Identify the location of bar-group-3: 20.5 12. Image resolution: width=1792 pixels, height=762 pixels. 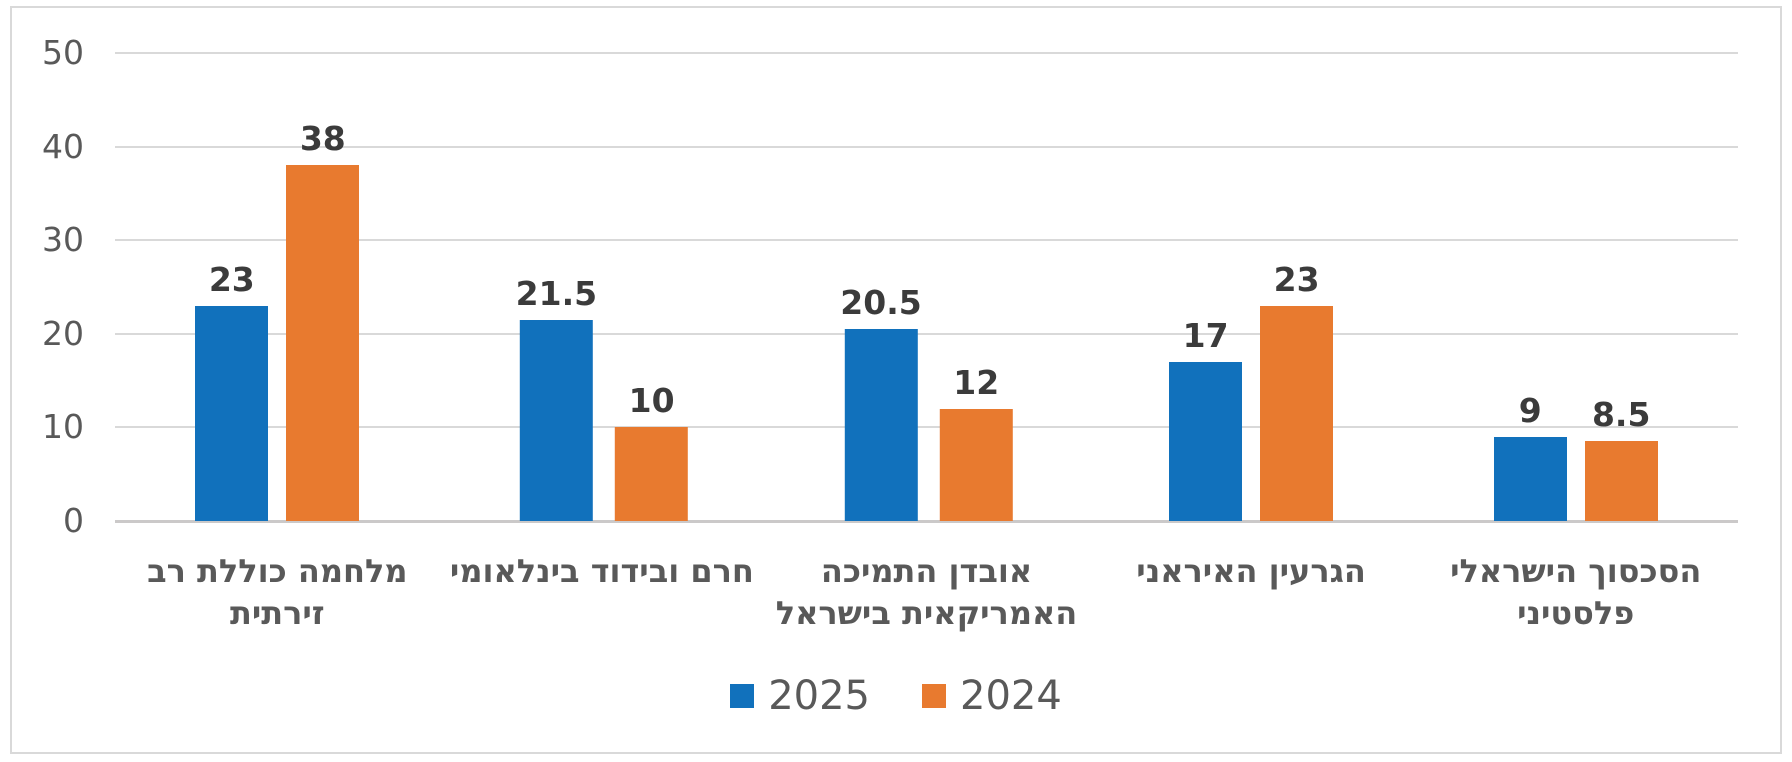
(926, 260).